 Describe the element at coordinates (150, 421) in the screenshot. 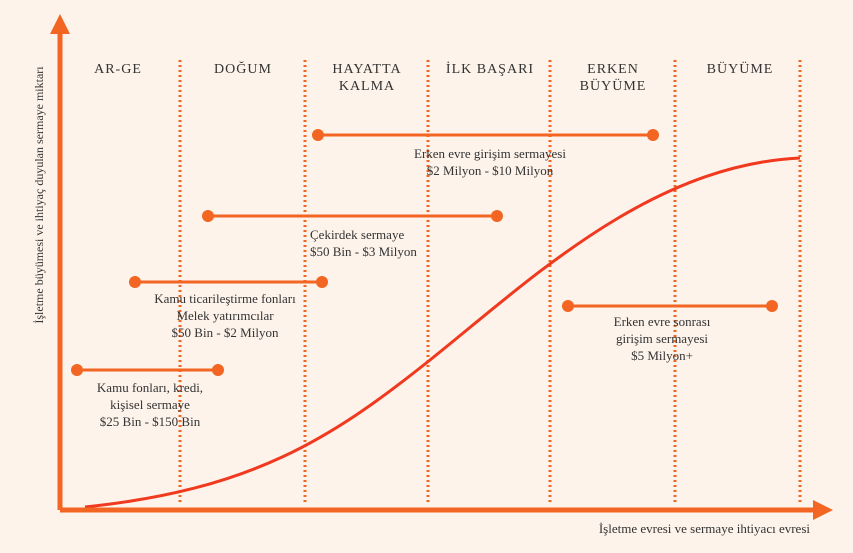

I see `funding-label: $25 Bin - $150 Bin` at that location.